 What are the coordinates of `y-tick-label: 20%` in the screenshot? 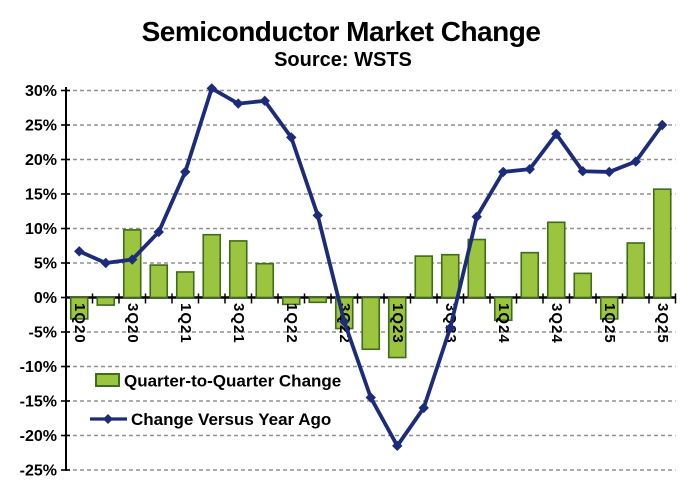 It's located at (41, 160).